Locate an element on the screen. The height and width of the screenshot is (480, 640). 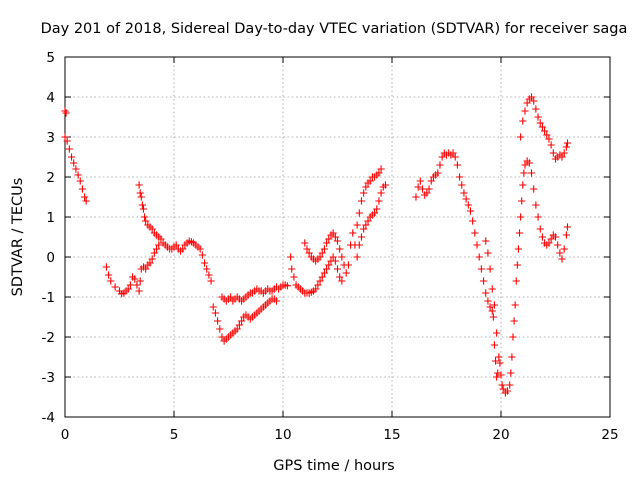
y-tick-label: 1 is located at coordinates (50, 218).